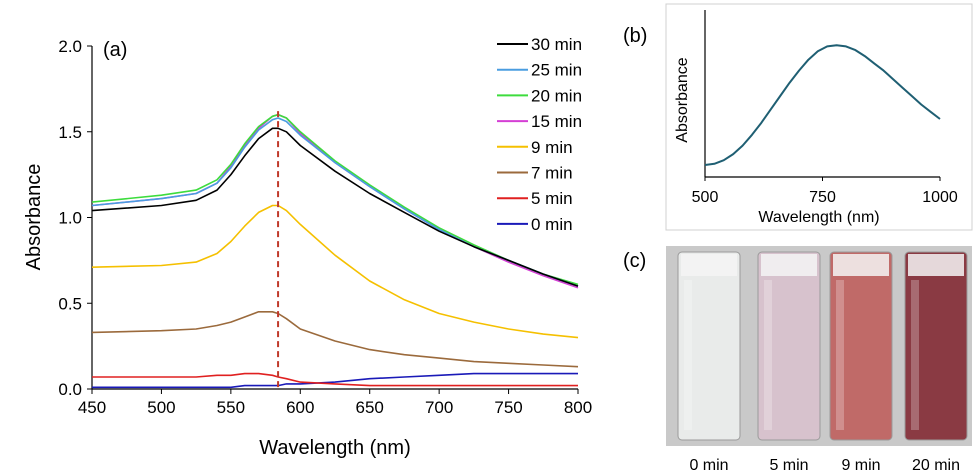  What do you see at coordinates (70, 46) in the screenshot?
I see `y-tick-label: 2.0` at bounding box center [70, 46].